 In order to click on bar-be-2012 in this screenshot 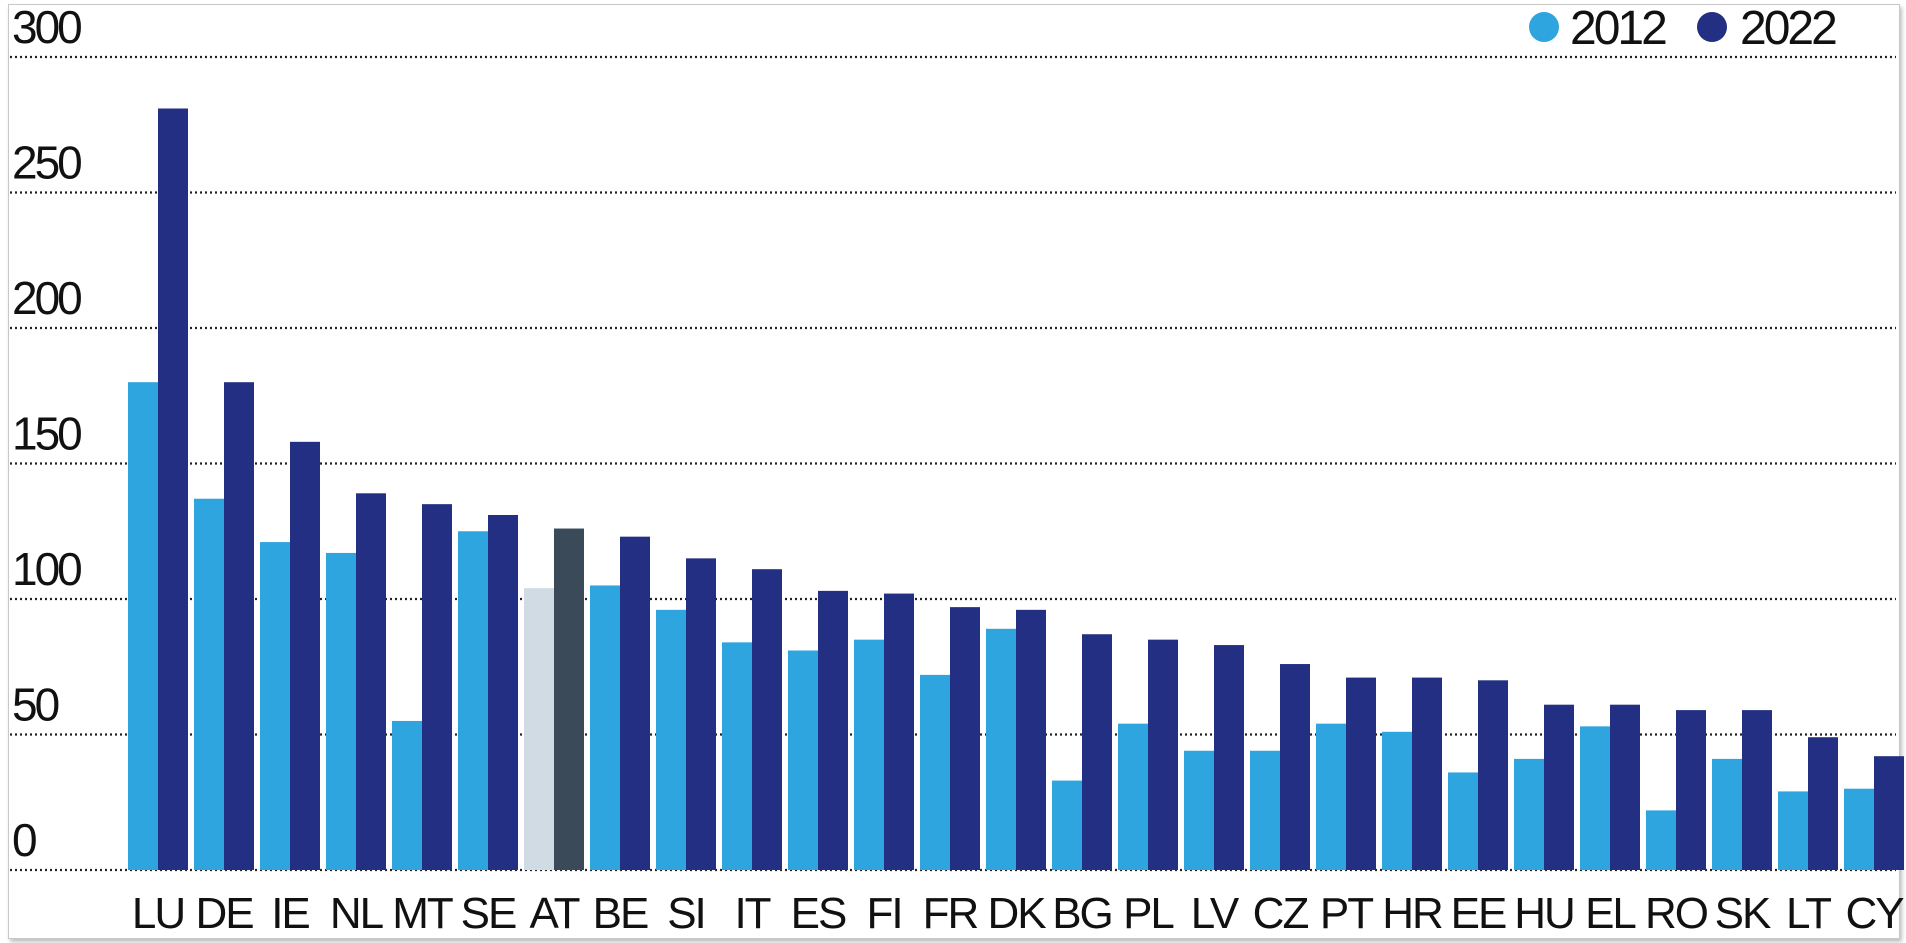, I will do `click(605, 727)`.